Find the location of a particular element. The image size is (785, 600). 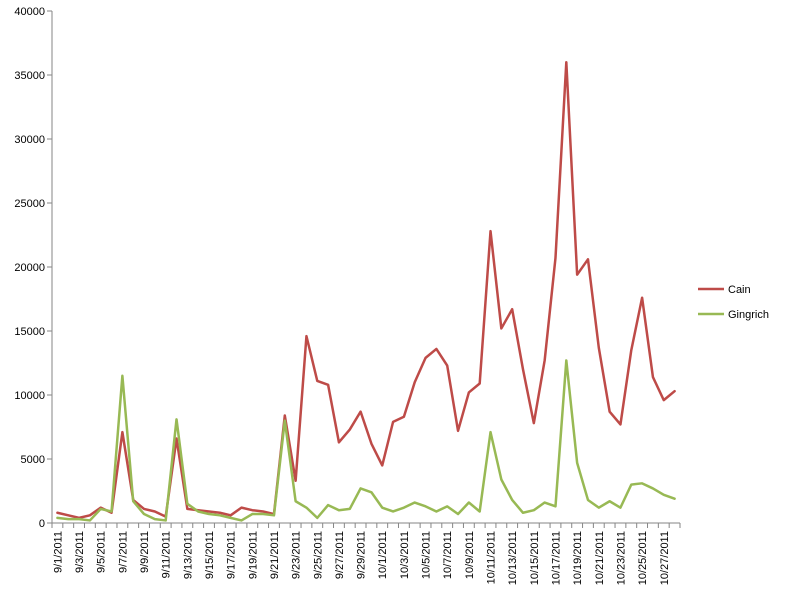

x-tick-label: 9/17/2011 is located at coordinates (232, 555).